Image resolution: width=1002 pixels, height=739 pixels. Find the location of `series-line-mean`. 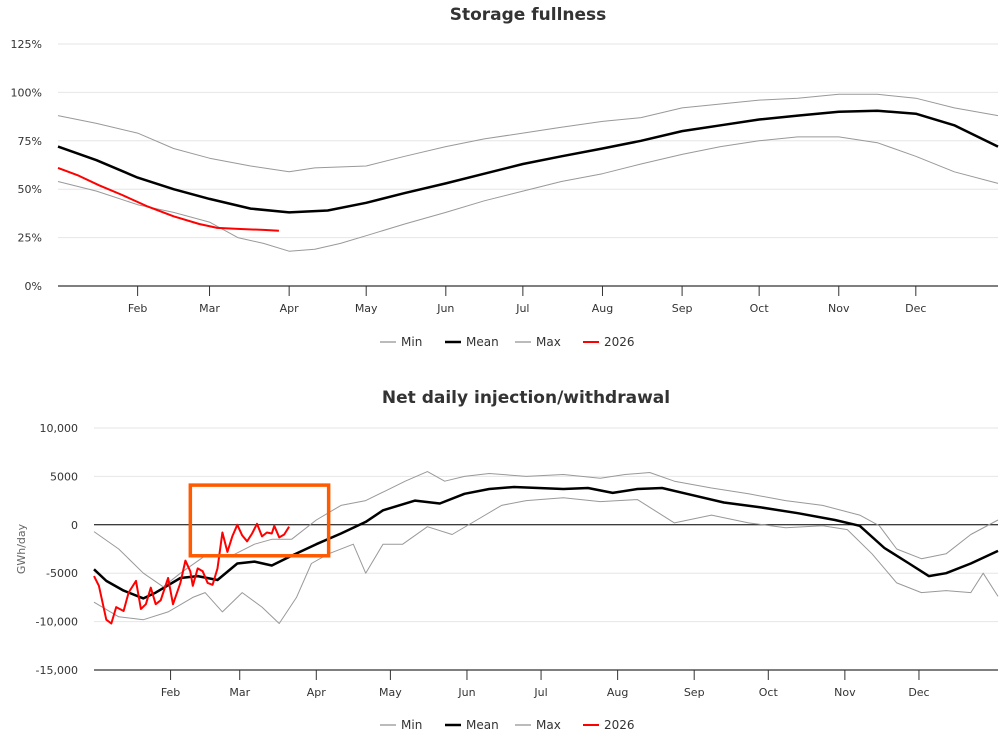

series-line-mean is located at coordinates (528, 161).